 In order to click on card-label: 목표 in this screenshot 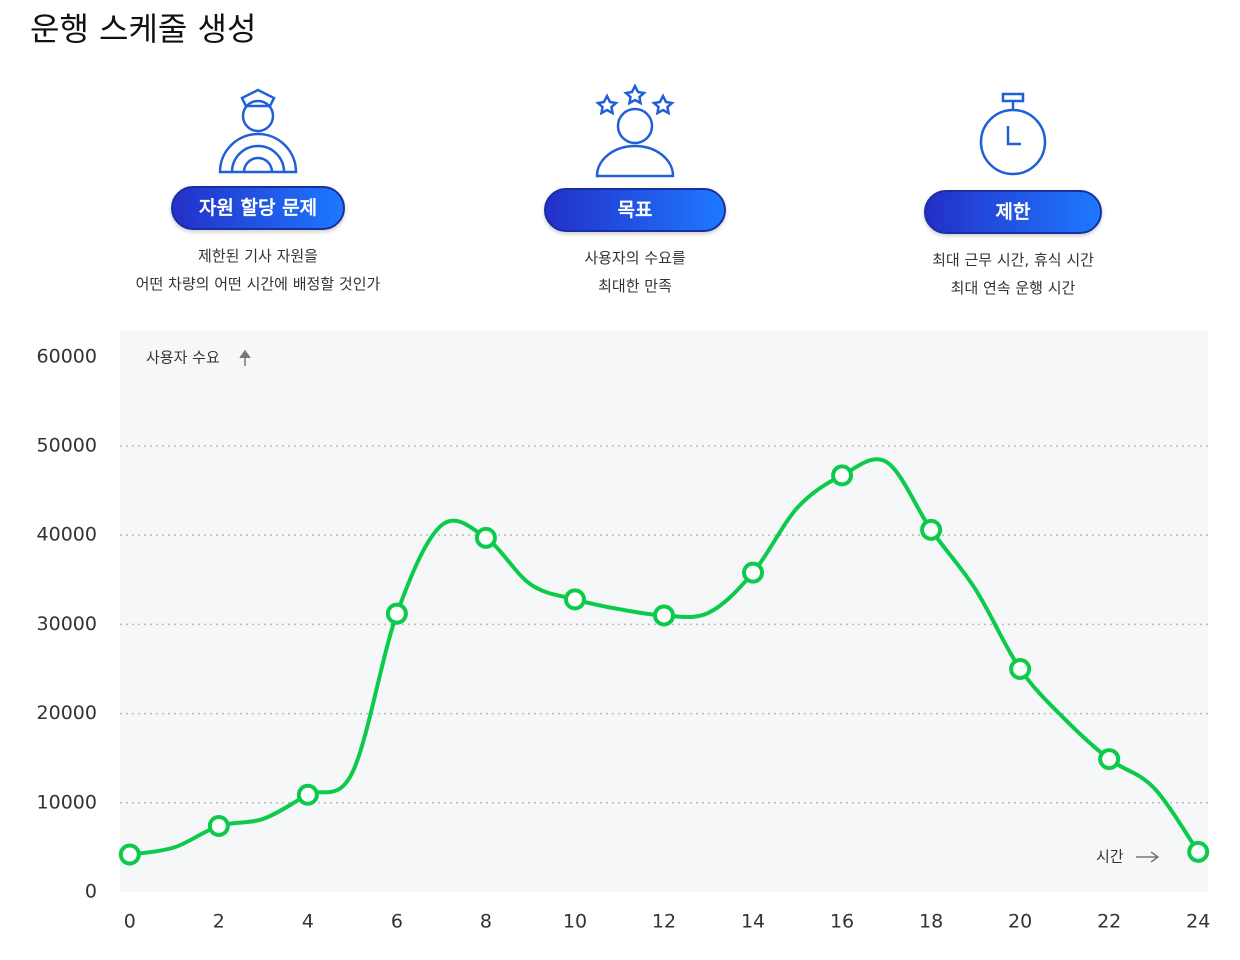, I will do `click(635, 210)`.